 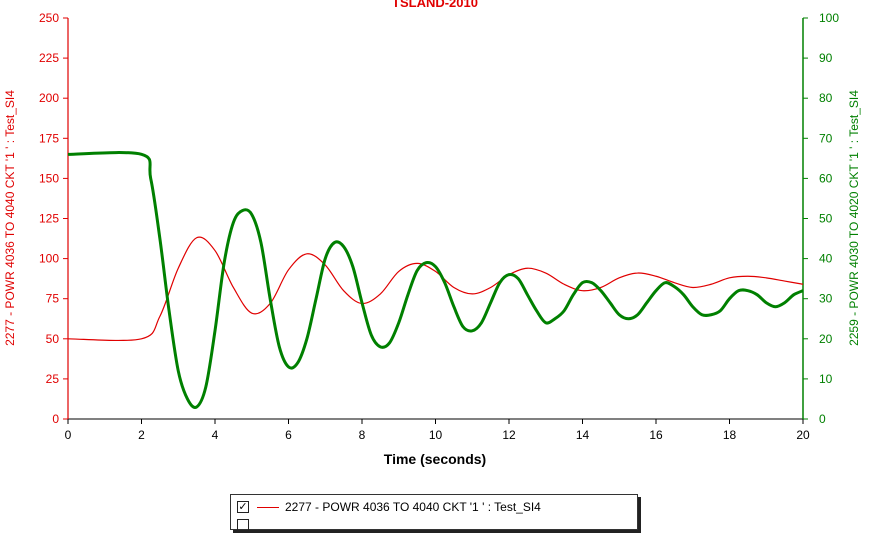 I want to click on left-tick-label: 250, so click(x=49, y=18).